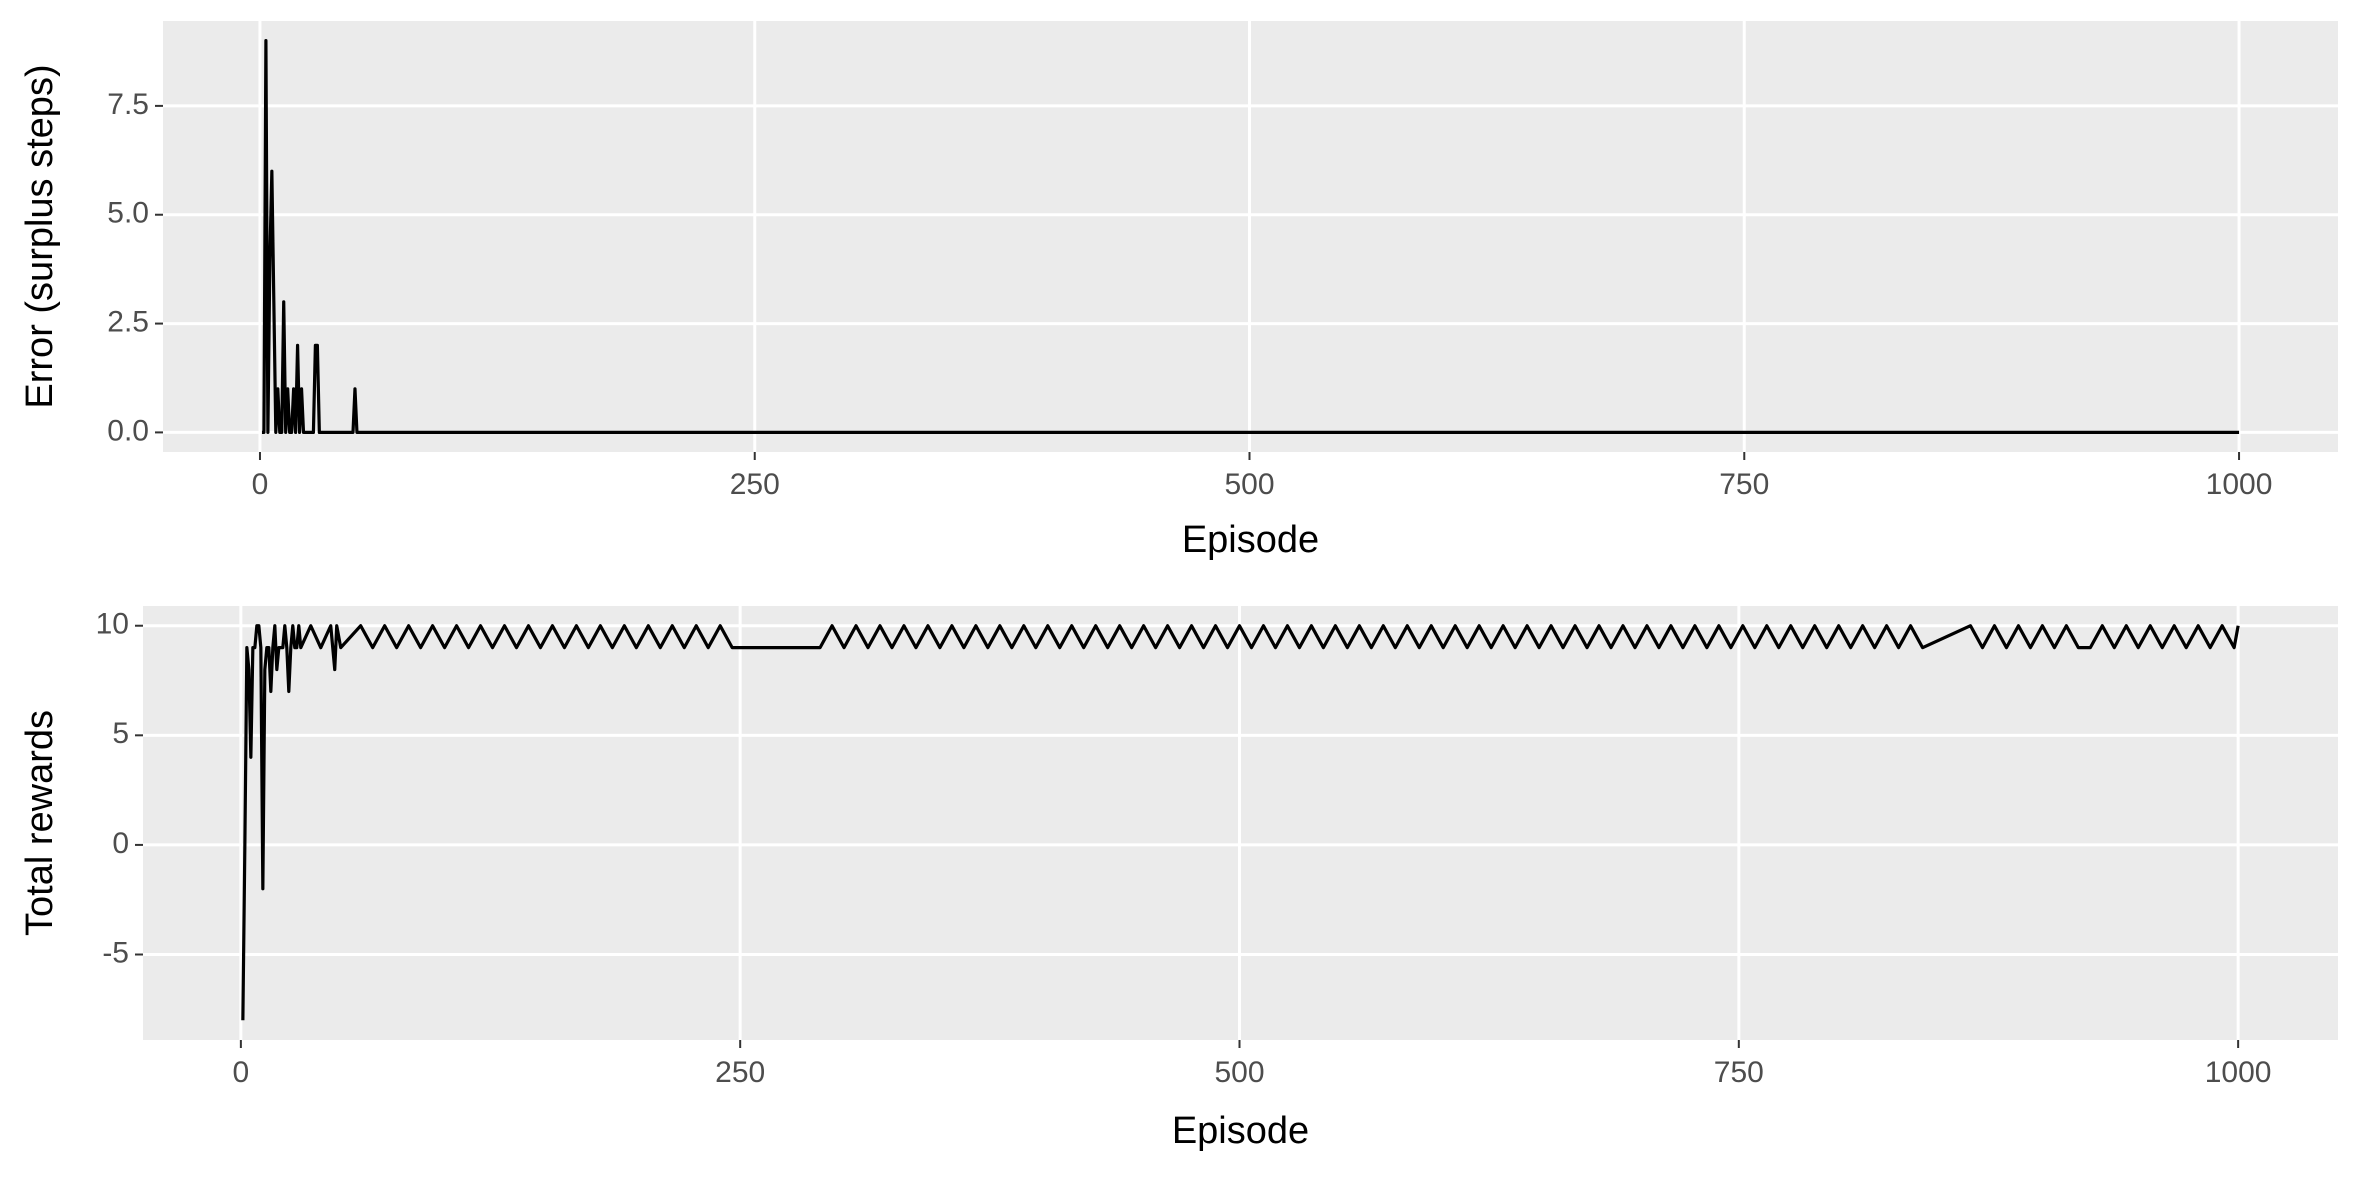  I want to click on y-tick-label: 2.5, so click(128, 321).